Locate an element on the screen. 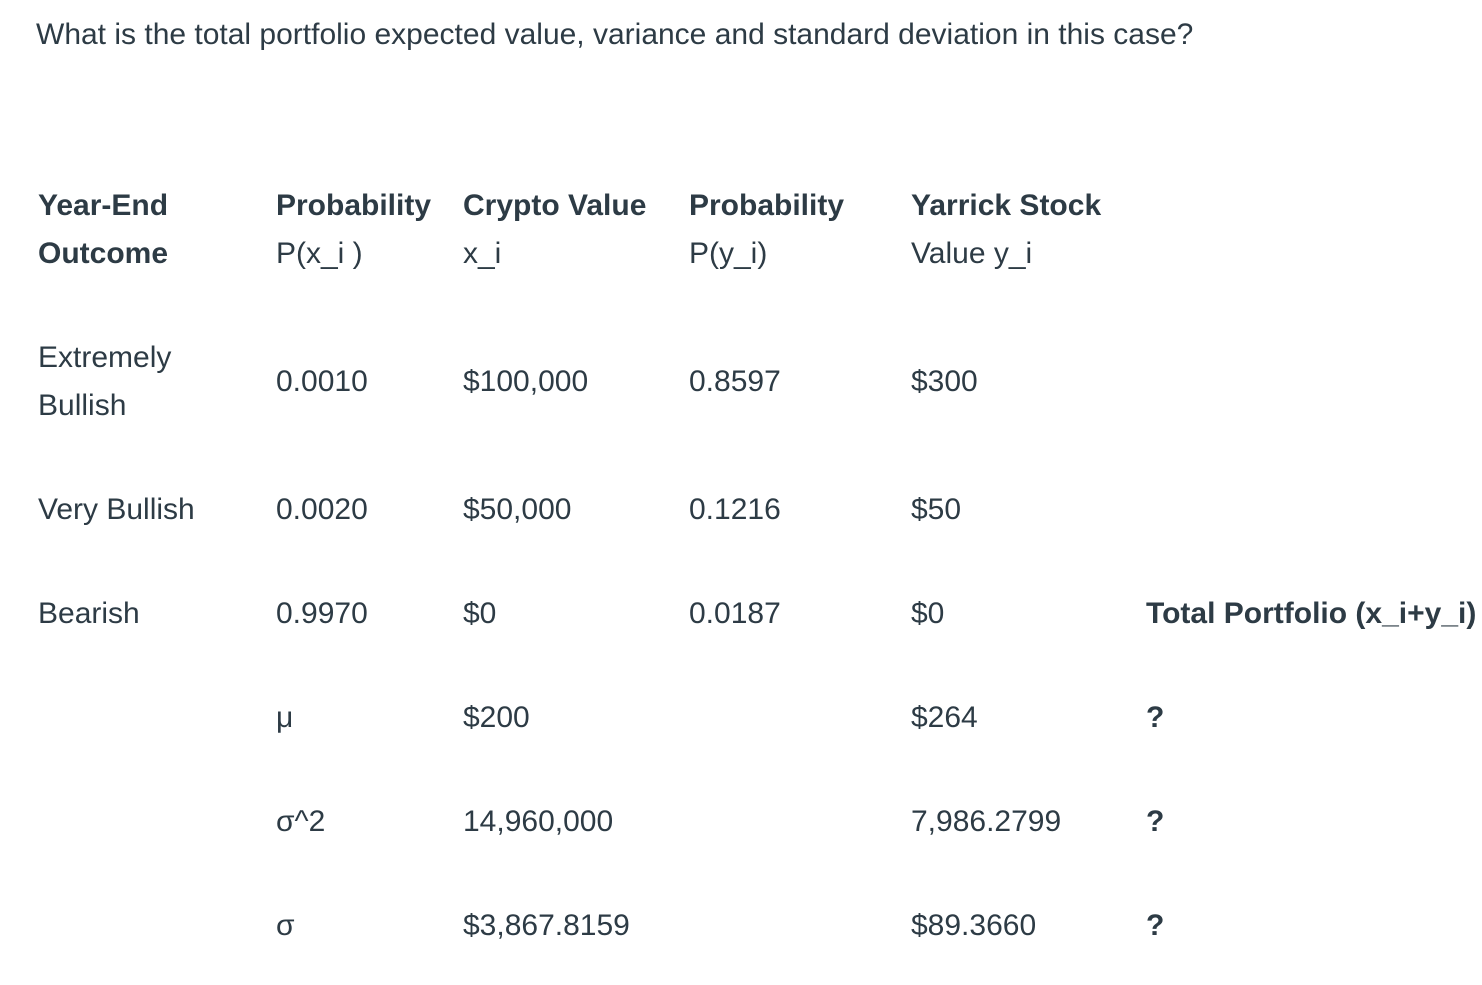  outcome-label-line1: Extremely is located at coordinates (105, 357).